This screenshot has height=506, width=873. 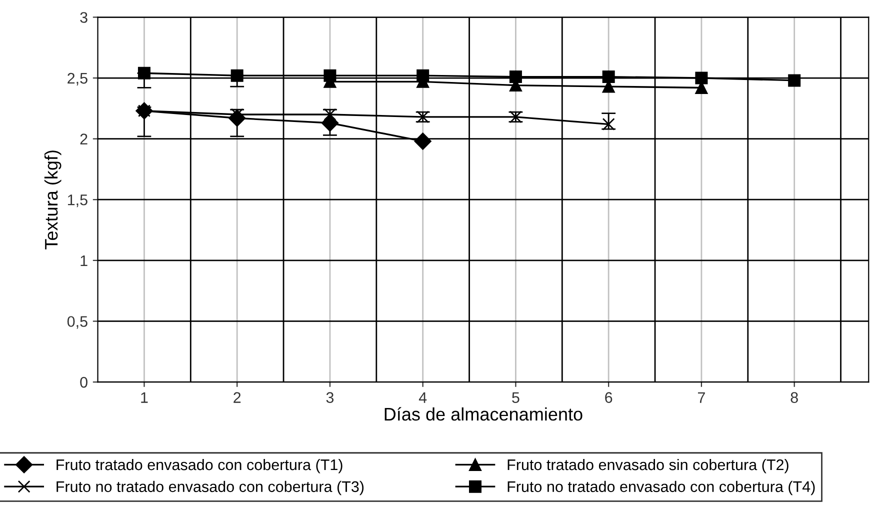 I want to click on y-tick-label: 1,5, so click(x=78, y=201).